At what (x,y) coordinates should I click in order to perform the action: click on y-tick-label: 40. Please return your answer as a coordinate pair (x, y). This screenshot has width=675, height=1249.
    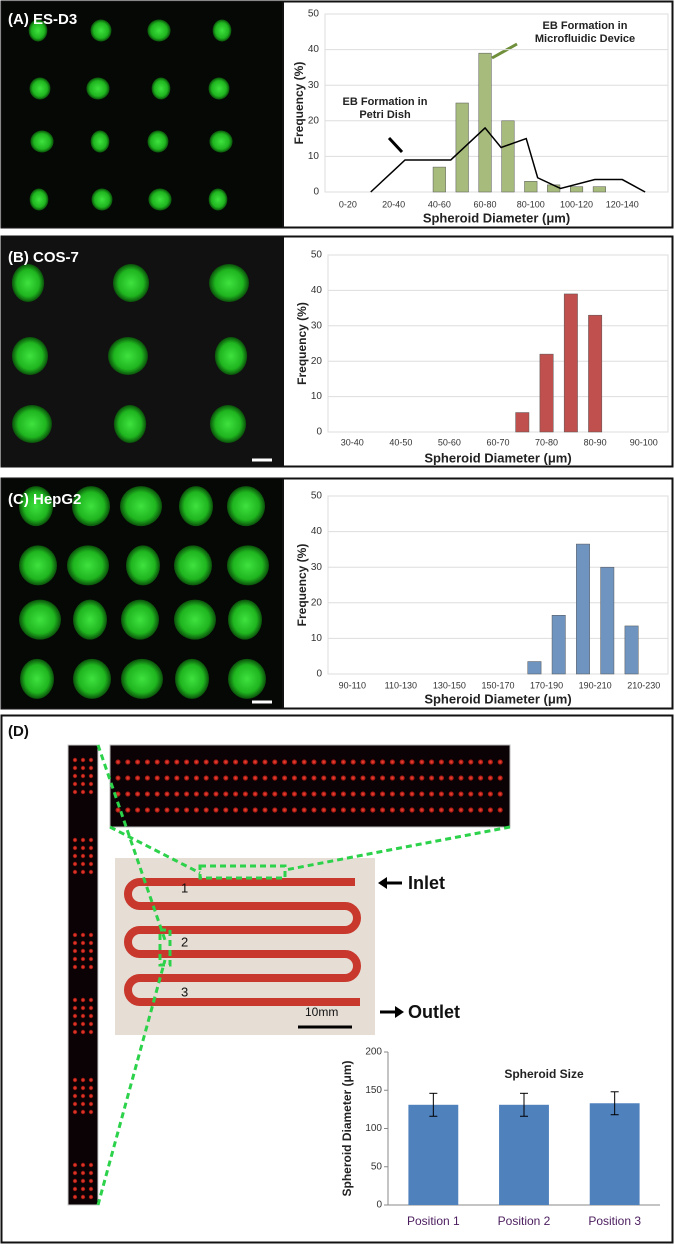
    Looking at the image, I should click on (314, 49).